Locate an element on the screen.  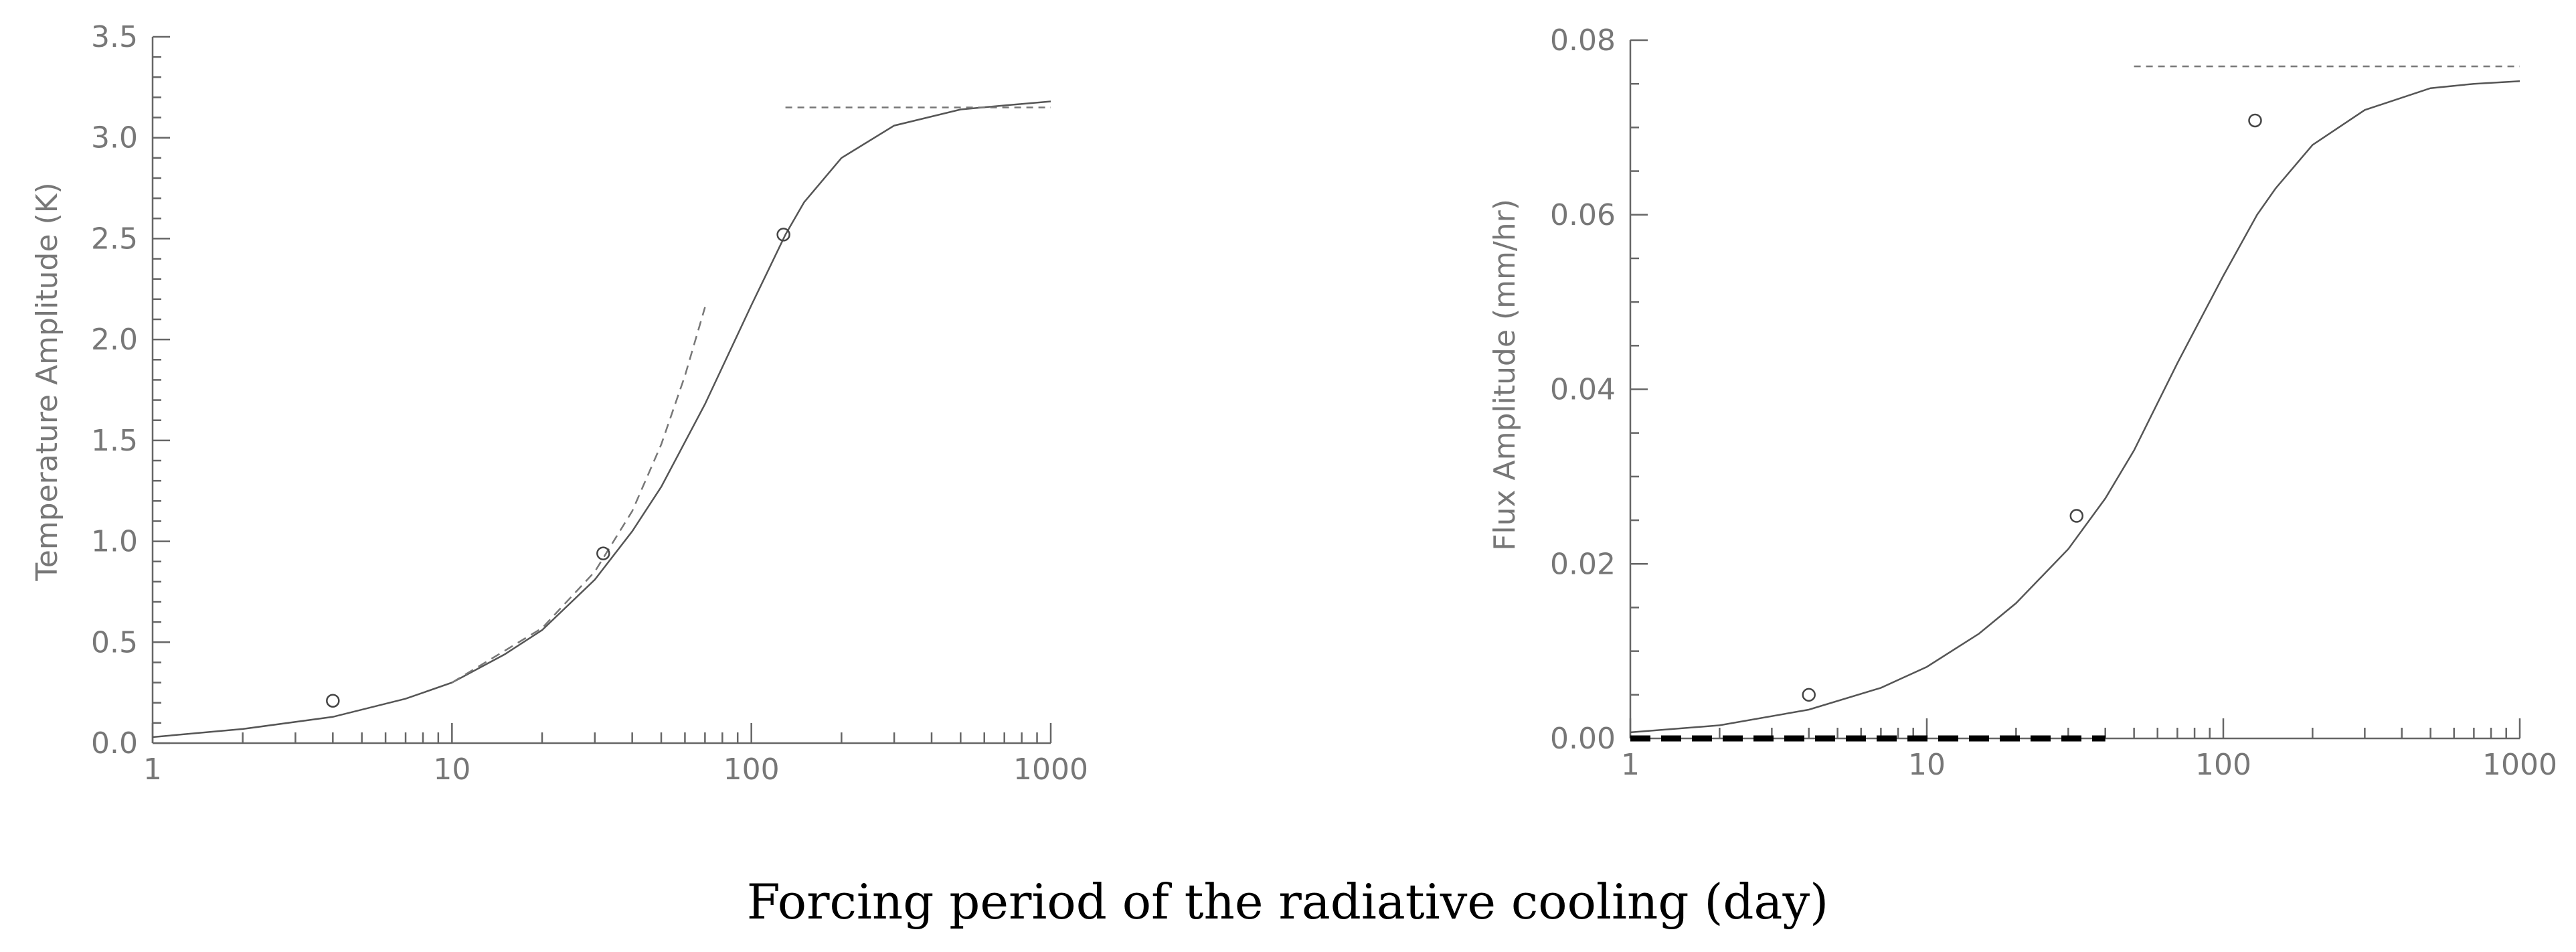
y-tick-label: 2.0 is located at coordinates (114, 340).